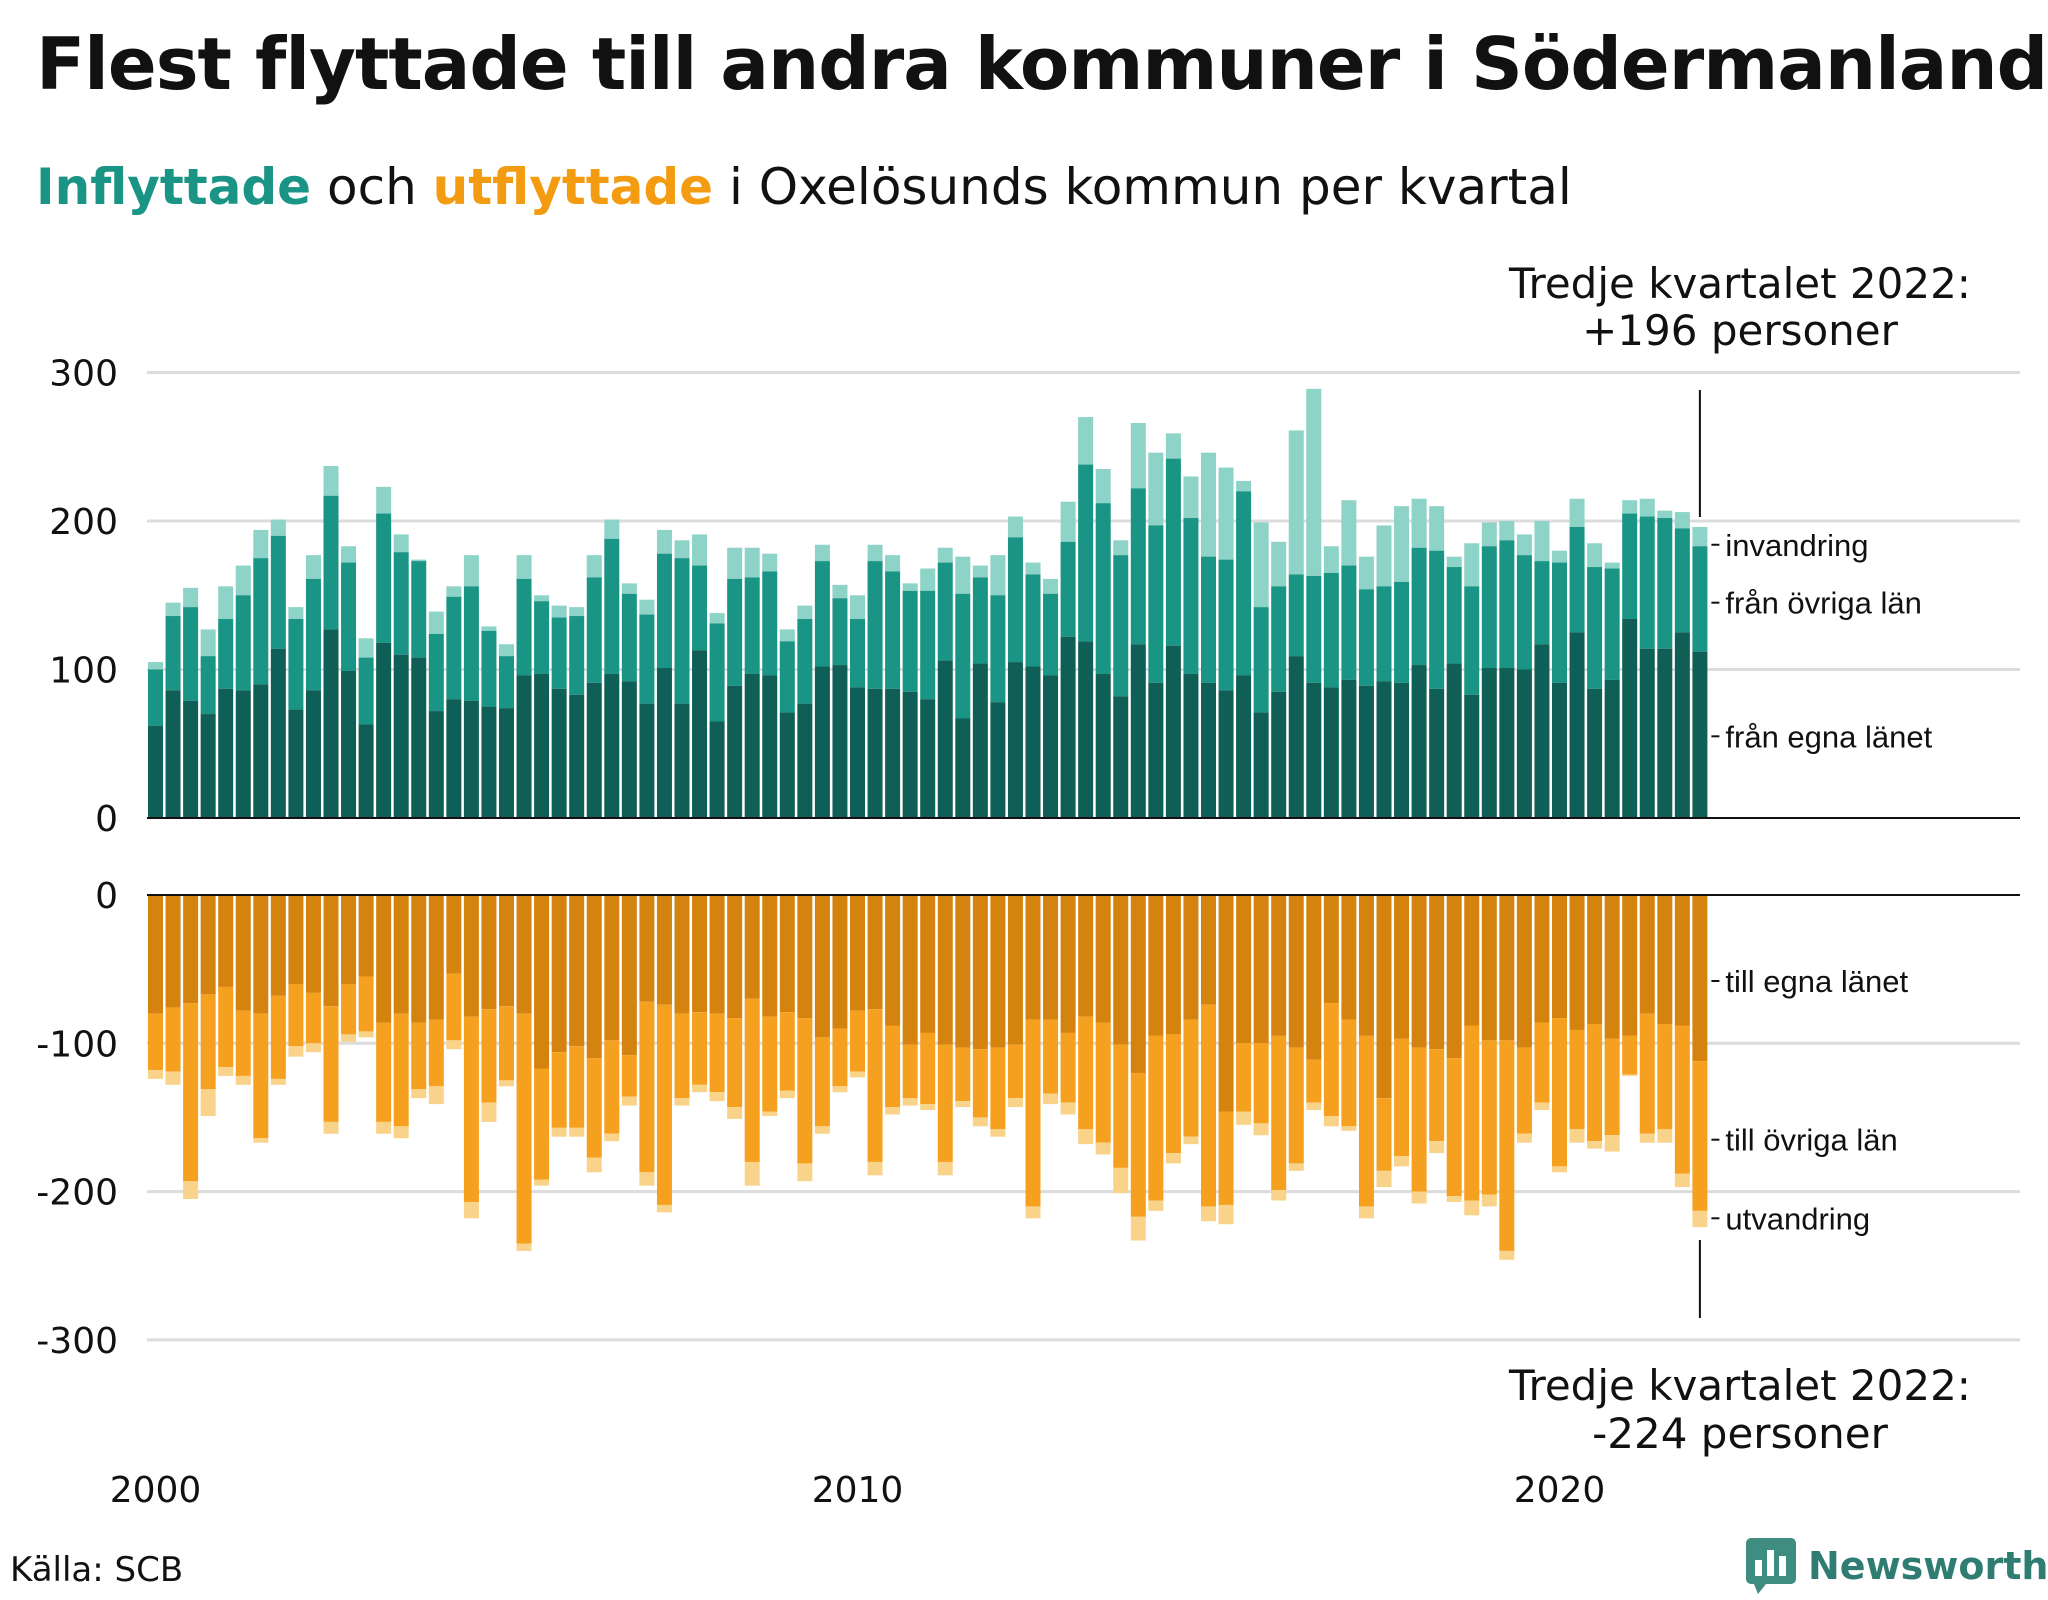 The height and width of the screenshot is (1600, 2048). Describe the element at coordinates (1928, 1566) in the screenshot. I see `newsworthy-wordmark: Newsworthy` at that location.